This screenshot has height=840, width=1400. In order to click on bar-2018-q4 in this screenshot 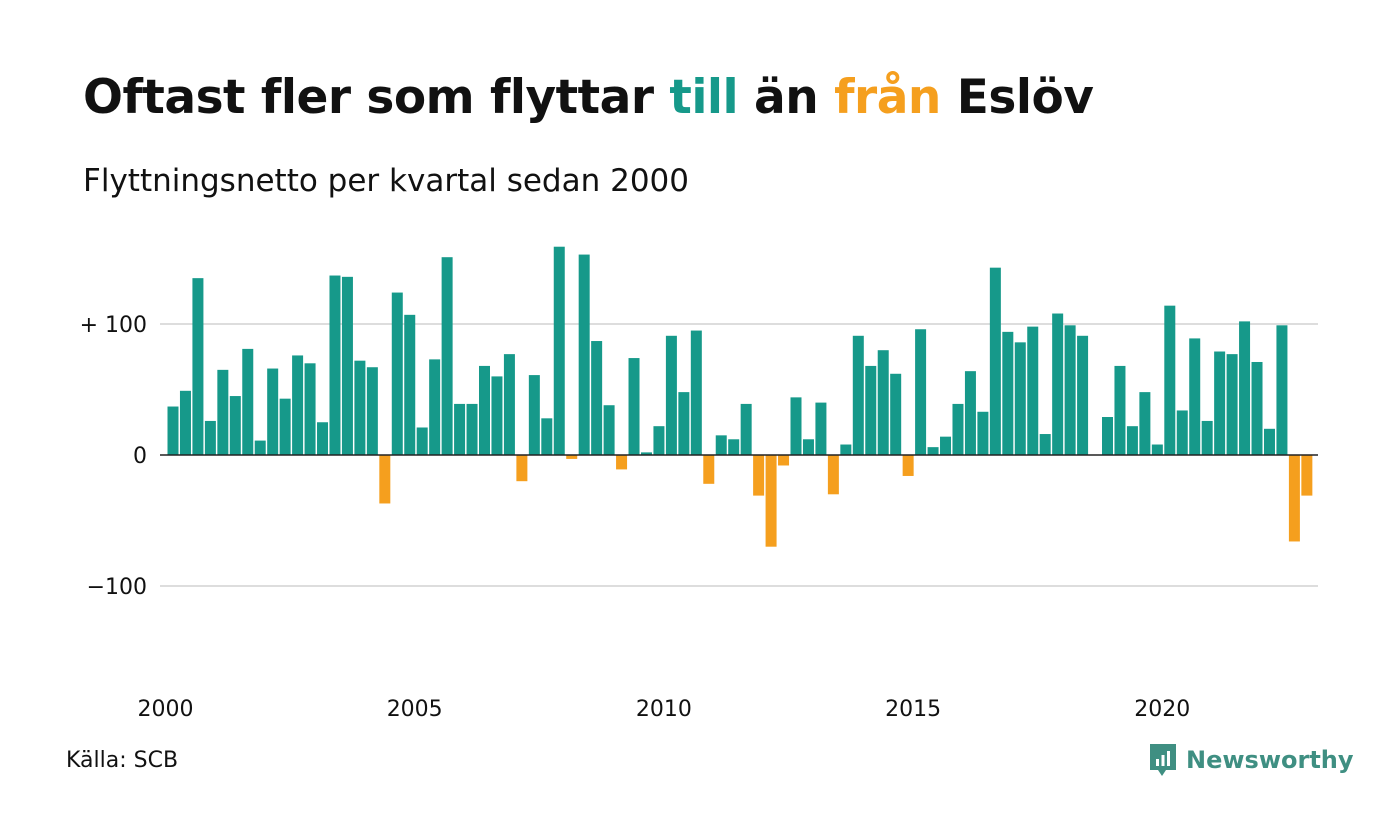, I will do `click(1107, 436)`.